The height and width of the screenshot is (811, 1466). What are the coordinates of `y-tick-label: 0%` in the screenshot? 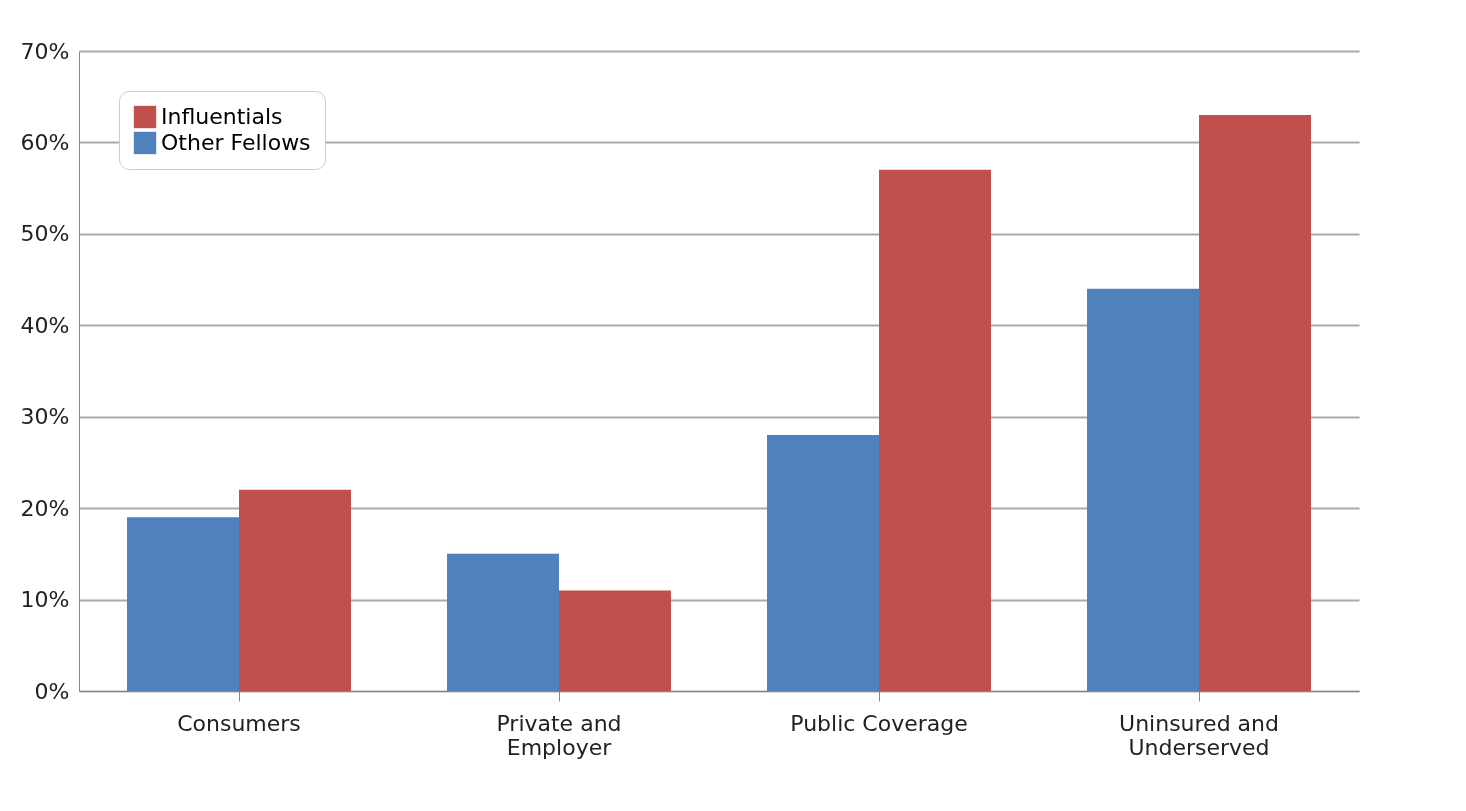 It's located at (52, 691).